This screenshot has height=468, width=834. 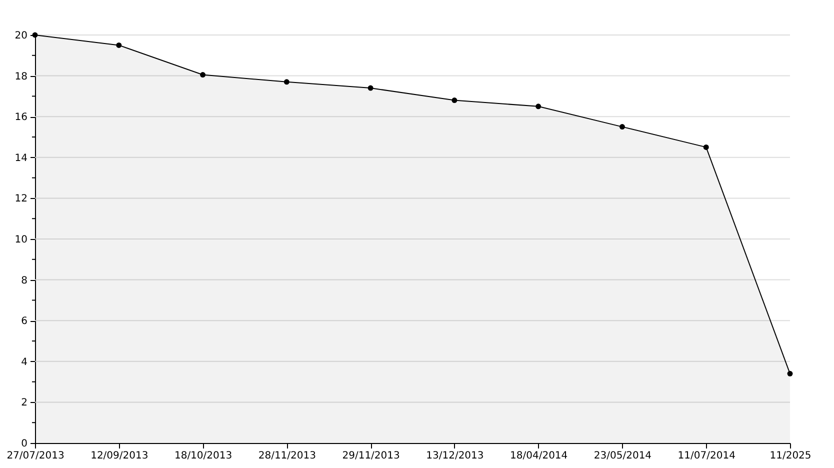 I want to click on y-tick-label: 8, so click(x=24, y=280).